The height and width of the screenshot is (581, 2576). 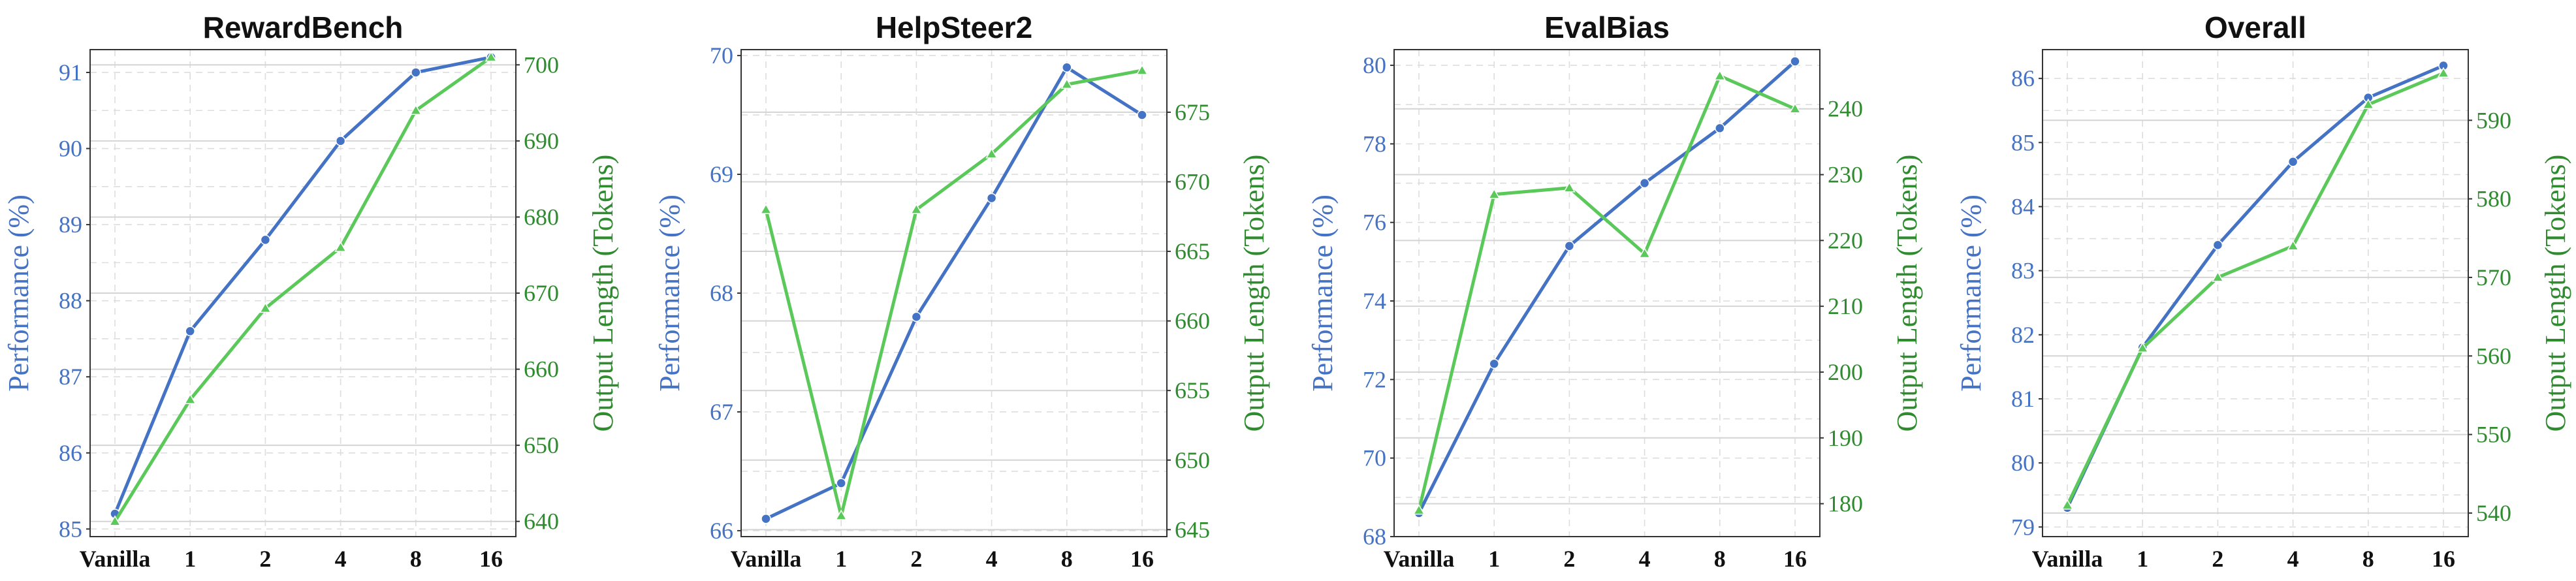 What do you see at coordinates (2023, 78) in the screenshot?
I see `y-tick-label-performance: 86` at bounding box center [2023, 78].